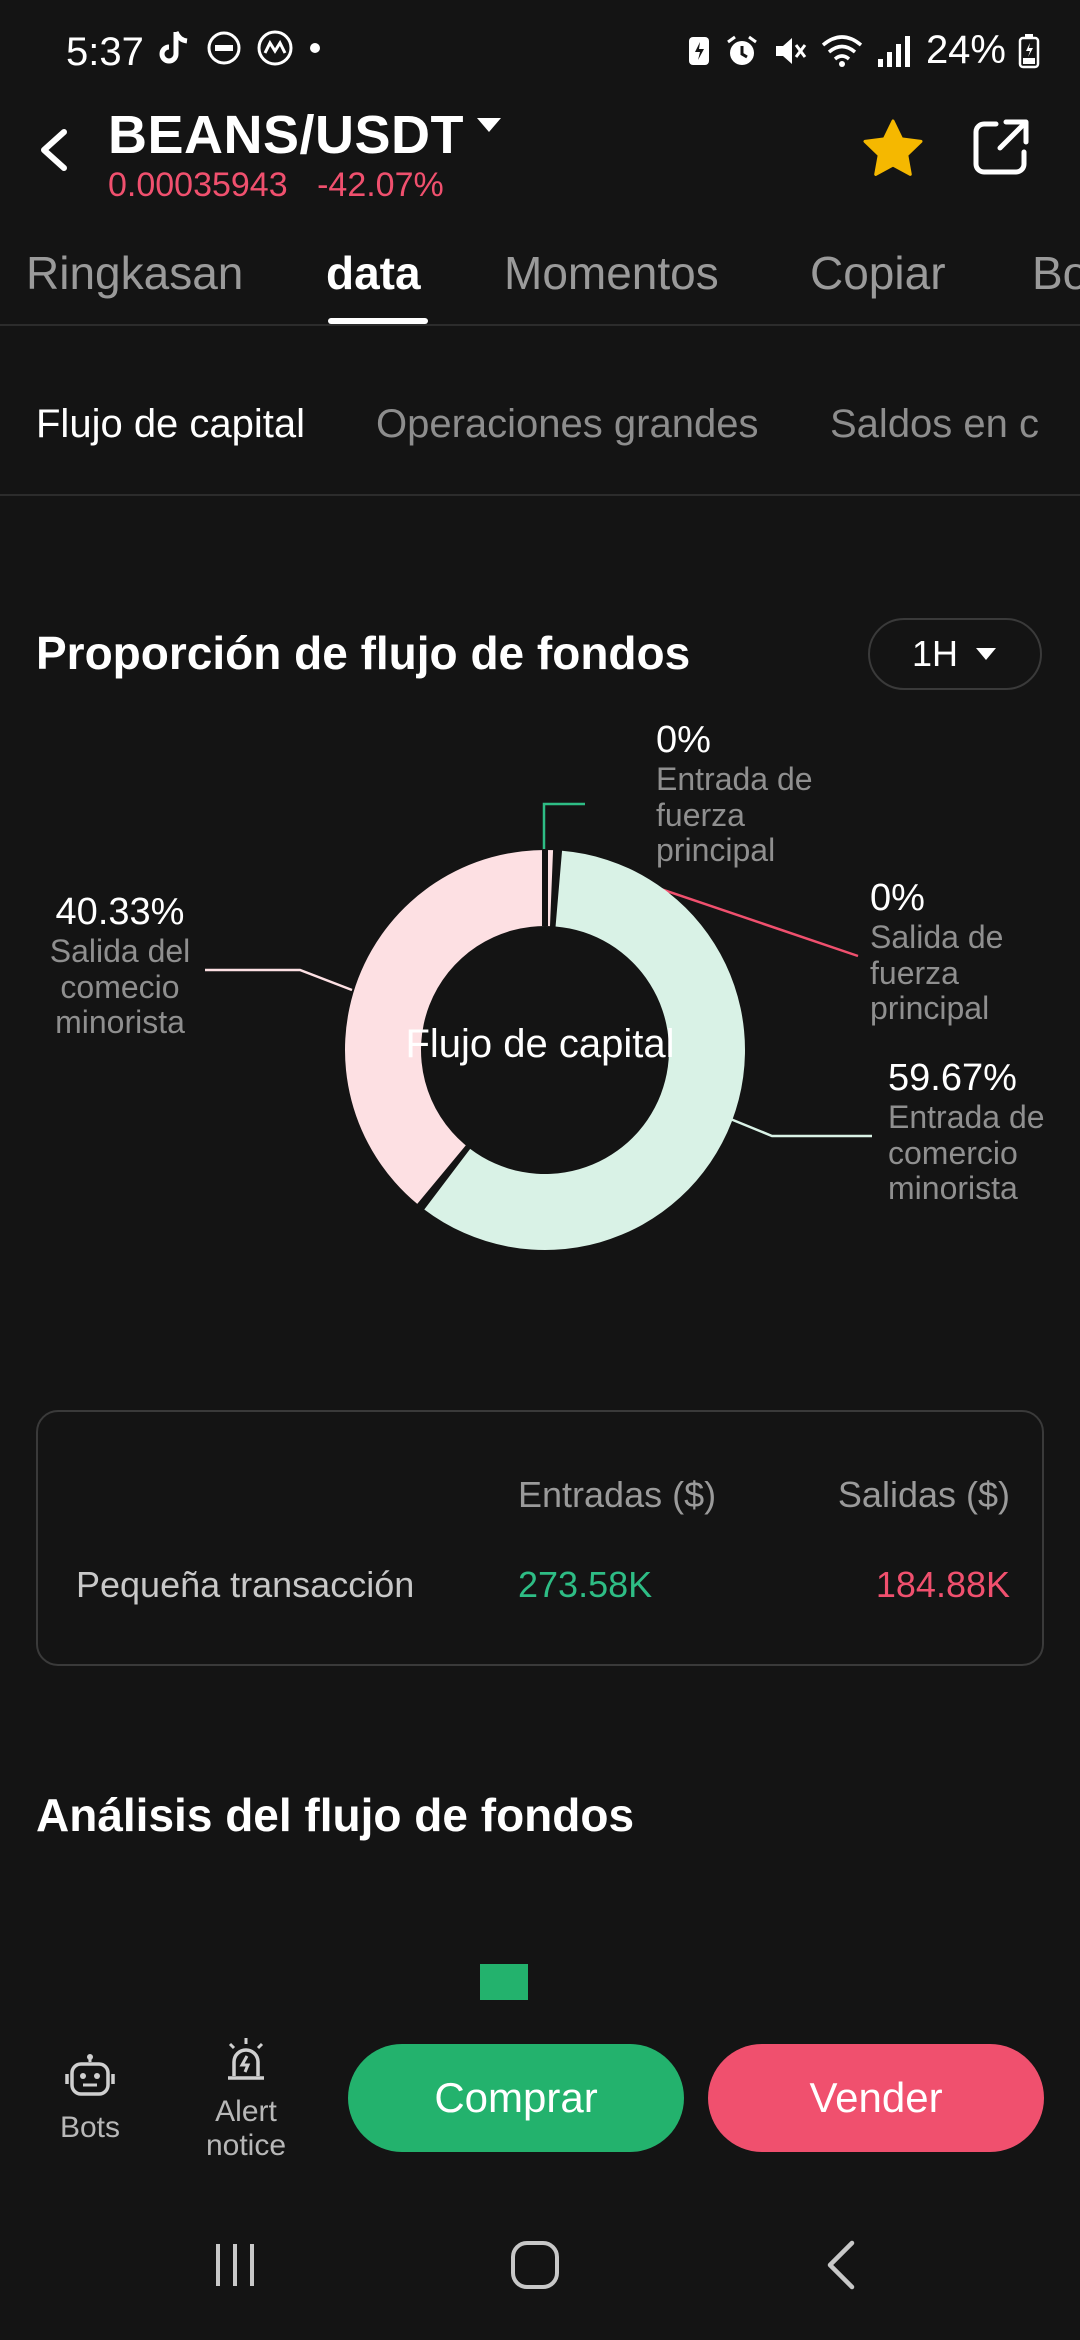 Image resolution: width=1080 pixels, height=2340 pixels. I want to click on main-tabs: Ringkasan data Momentos Copiar Bo, so click(540, 279).